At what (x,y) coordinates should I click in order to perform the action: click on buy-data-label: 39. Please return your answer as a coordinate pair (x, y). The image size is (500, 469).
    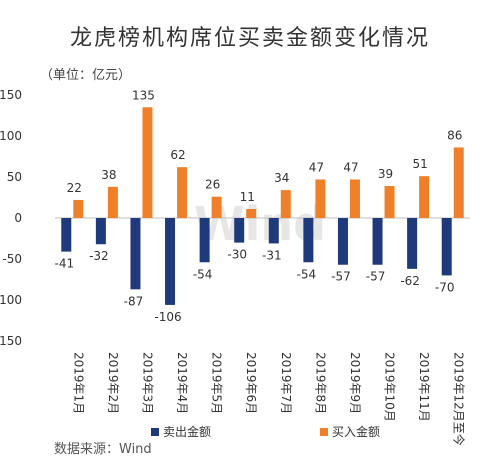
    Looking at the image, I should click on (385, 174).